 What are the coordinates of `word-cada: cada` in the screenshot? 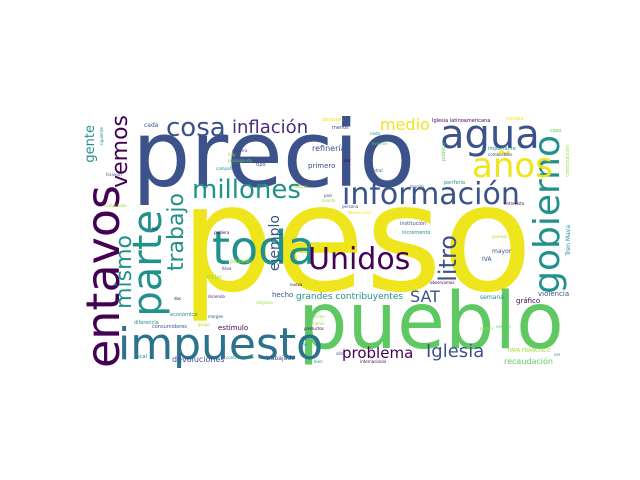 It's located at (151, 125).